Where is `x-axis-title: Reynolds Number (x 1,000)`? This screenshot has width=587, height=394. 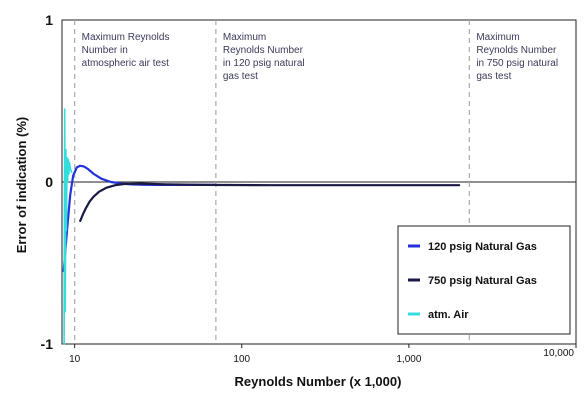 x-axis-title: Reynolds Number (x 1,000) is located at coordinates (318, 381).